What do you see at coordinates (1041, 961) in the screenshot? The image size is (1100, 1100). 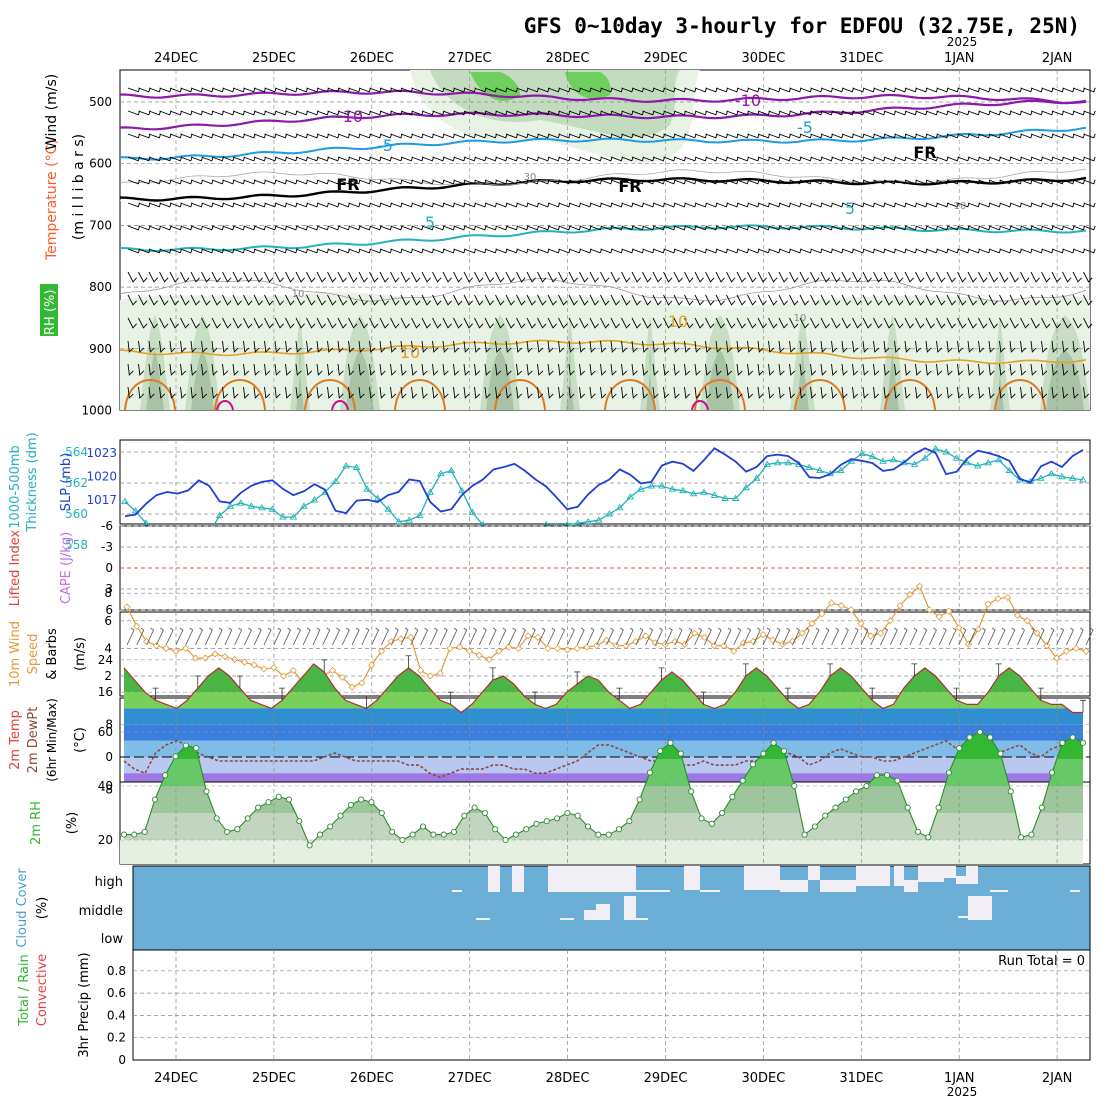 I see `run-total: Run Total = 0` at bounding box center [1041, 961].